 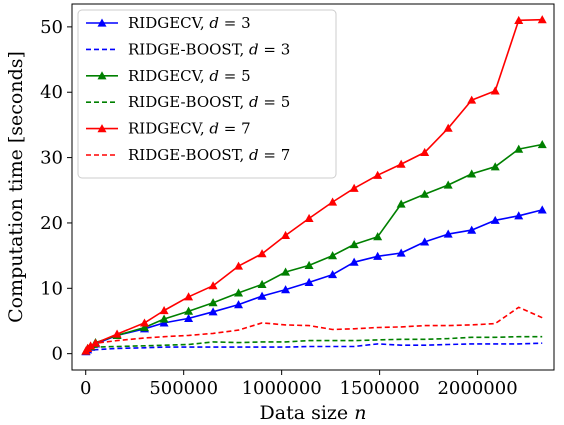 I want to click on legend-entry-3: RIDGE-BOOST, d = 5, so click(x=188, y=102).